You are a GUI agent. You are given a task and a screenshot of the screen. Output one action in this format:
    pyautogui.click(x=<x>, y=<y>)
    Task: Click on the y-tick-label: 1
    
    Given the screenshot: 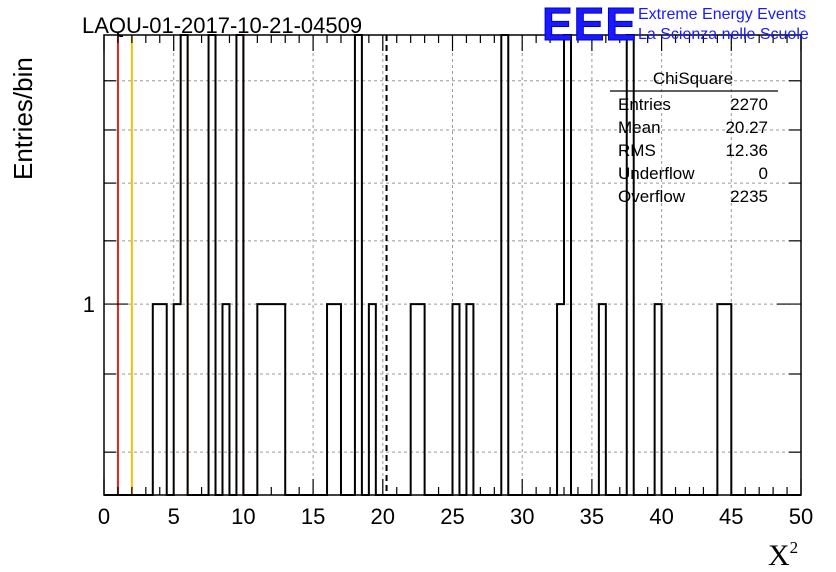 What is the action you would take?
    pyautogui.click(x=89, y=304)
    